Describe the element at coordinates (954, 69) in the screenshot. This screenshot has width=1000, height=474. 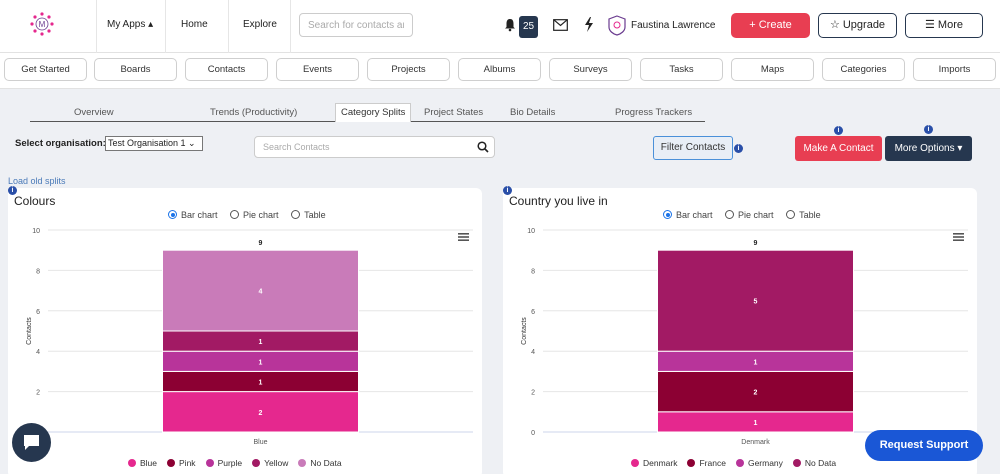
I see `module-imports: Imports` at that location.